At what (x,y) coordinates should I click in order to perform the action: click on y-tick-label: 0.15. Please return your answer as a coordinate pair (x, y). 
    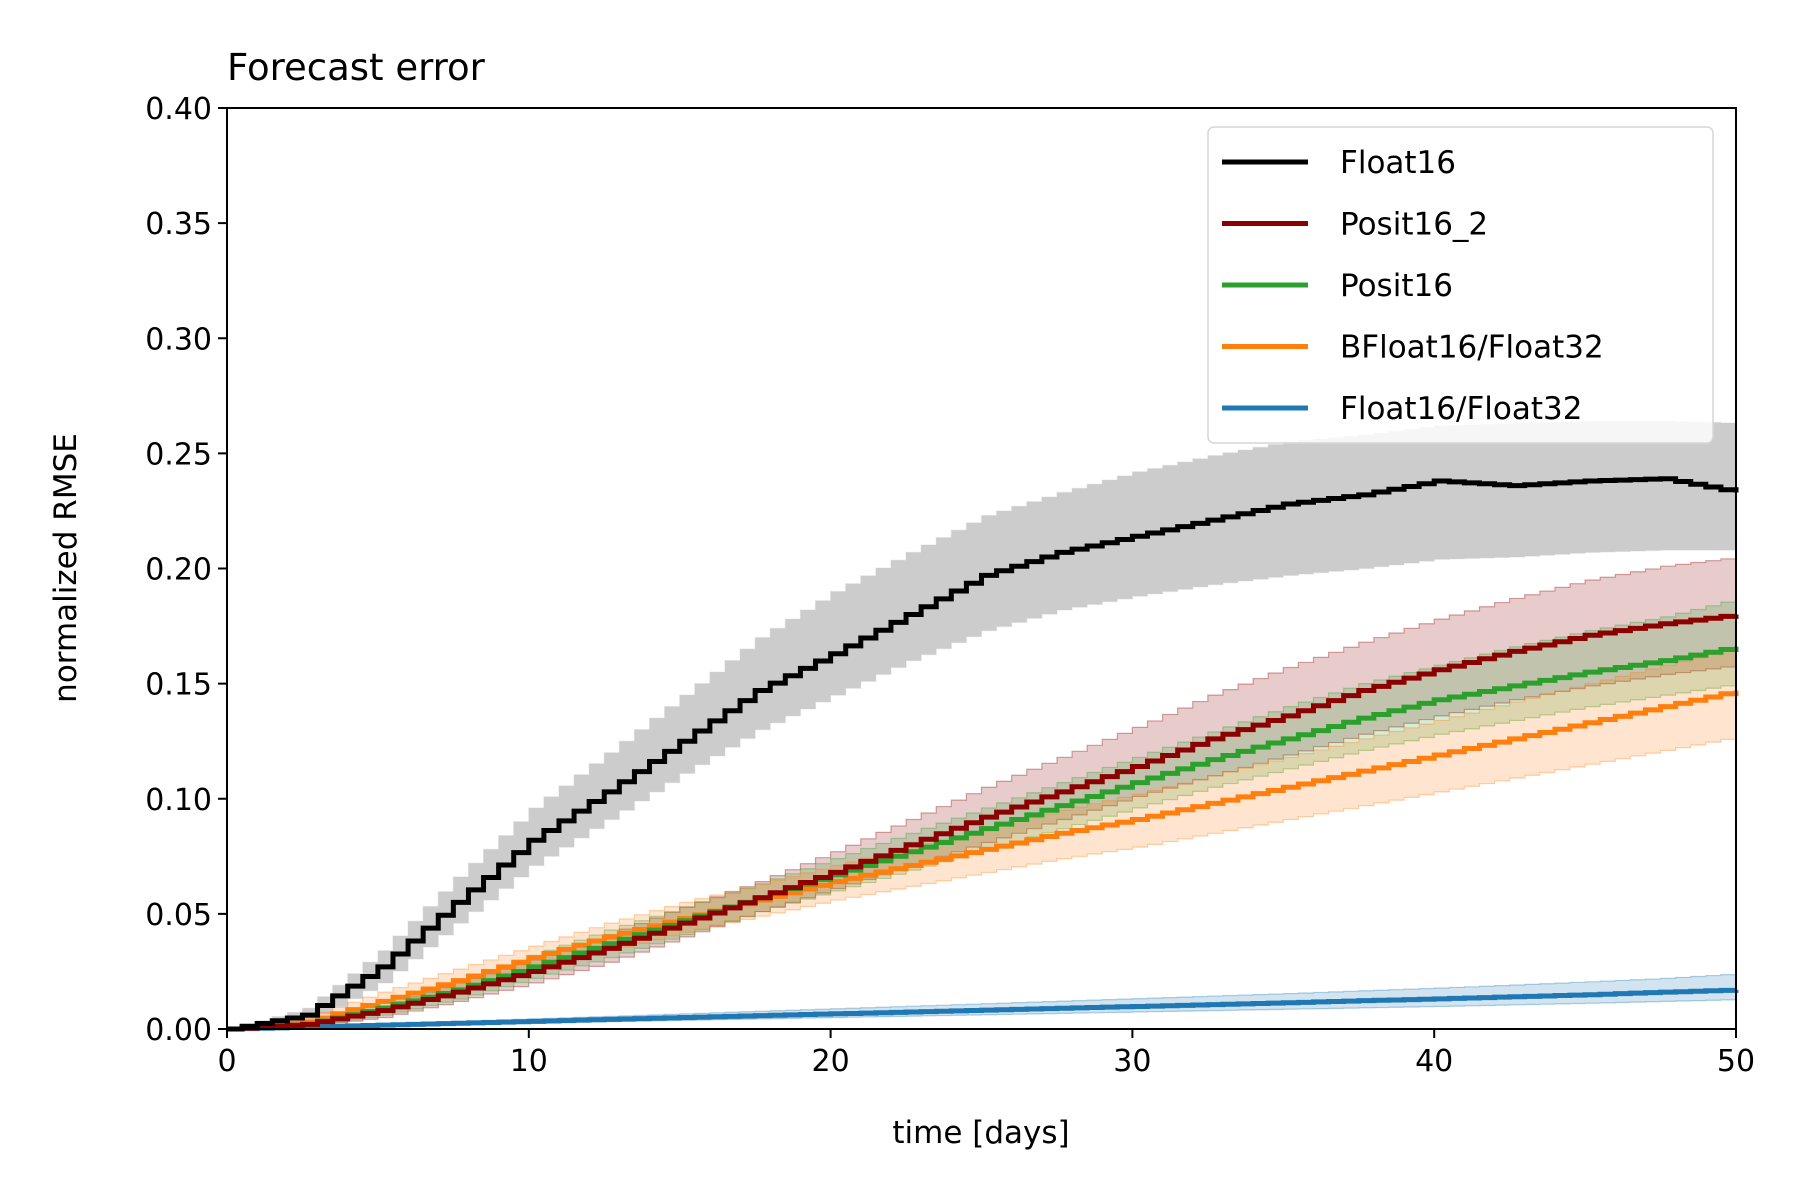
    Looking at the image, I should click on (178, 685).